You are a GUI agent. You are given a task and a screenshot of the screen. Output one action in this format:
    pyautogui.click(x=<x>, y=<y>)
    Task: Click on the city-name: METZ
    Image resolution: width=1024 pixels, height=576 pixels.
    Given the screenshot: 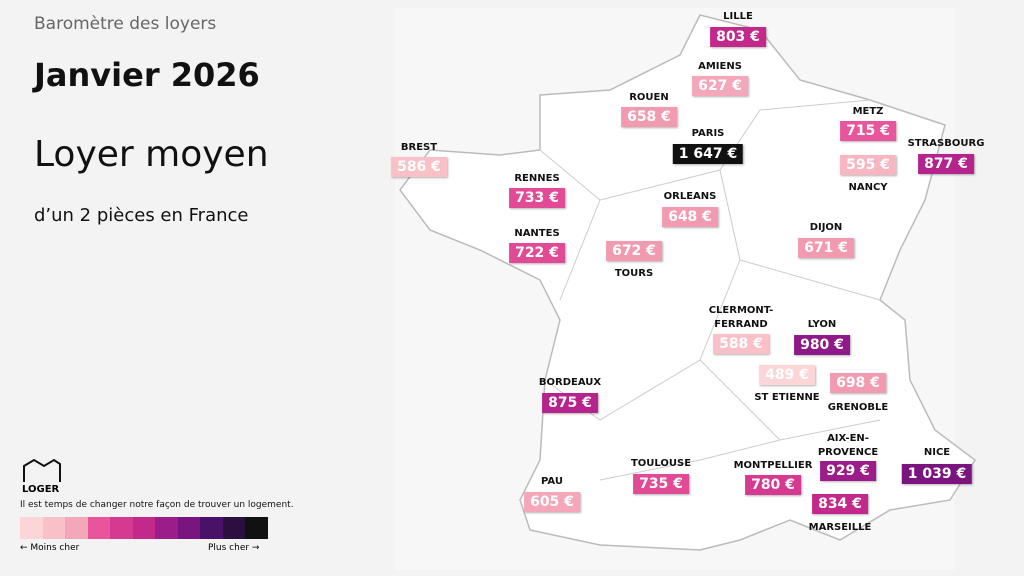 What is the action you would take?
    pyautogui.click(x=868, y=111)
    